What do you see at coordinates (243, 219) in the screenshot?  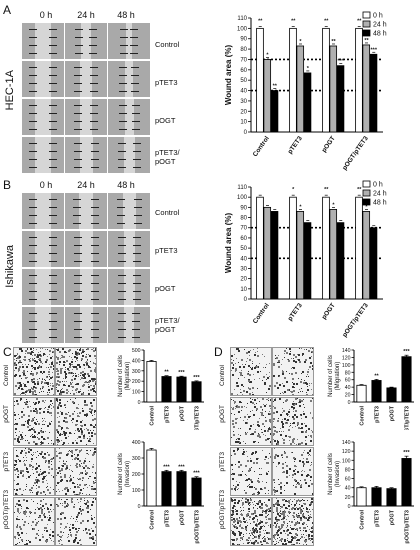 I see `y-tick-label: 80` at bounding box center [243, 219].